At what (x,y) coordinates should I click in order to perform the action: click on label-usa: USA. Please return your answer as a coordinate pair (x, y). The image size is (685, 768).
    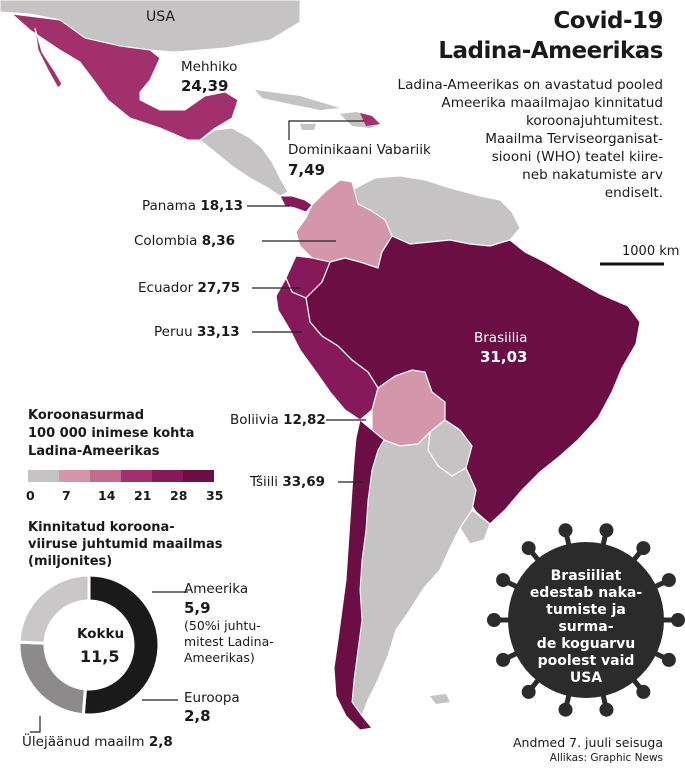
    Looking at the image, I should click on (160, 17).